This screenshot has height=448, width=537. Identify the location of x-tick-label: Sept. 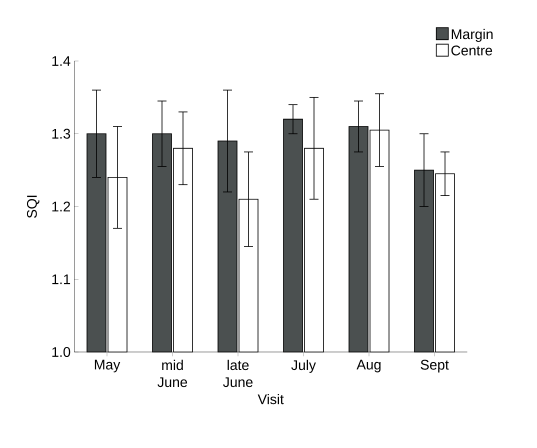
(434, 366).